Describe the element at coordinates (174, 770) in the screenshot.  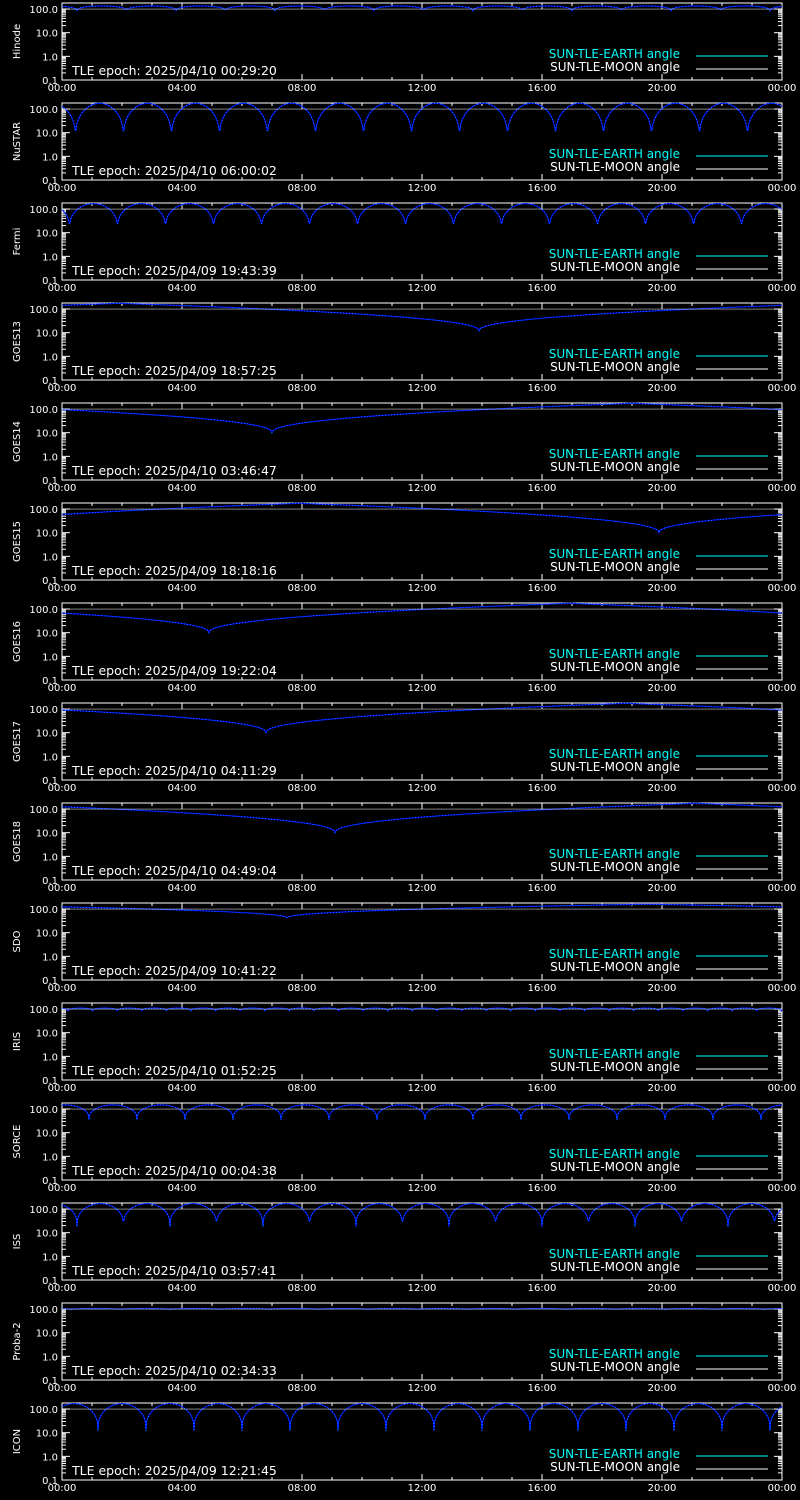
I see `tle-epoch-label: TLE epoch: 2025/04/10 04:11:29` at that location.